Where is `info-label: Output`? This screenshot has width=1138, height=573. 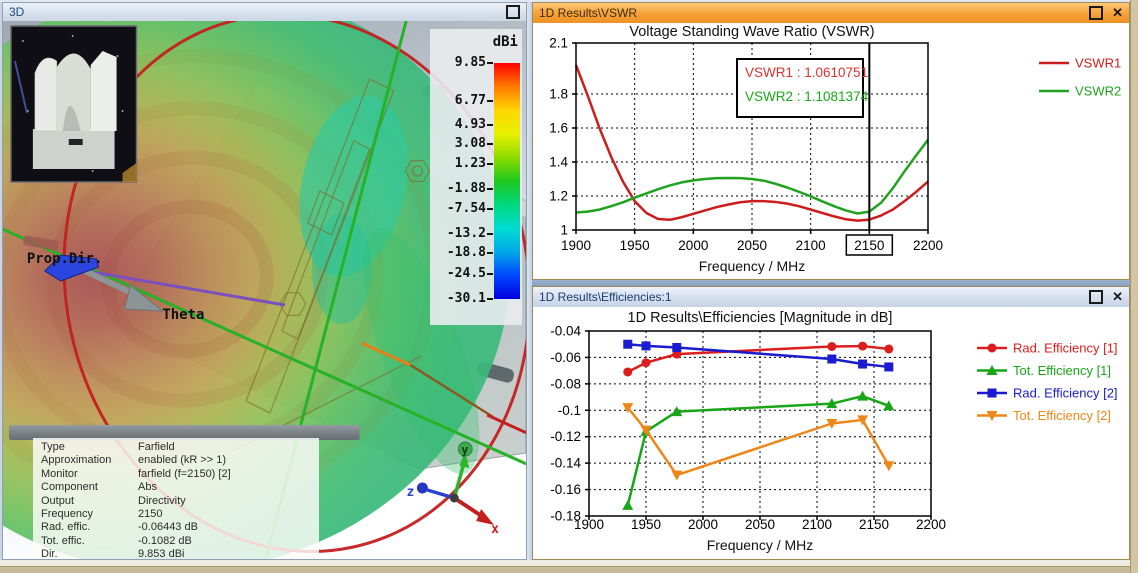
info-label: Output is located at coordinates (58, 500).